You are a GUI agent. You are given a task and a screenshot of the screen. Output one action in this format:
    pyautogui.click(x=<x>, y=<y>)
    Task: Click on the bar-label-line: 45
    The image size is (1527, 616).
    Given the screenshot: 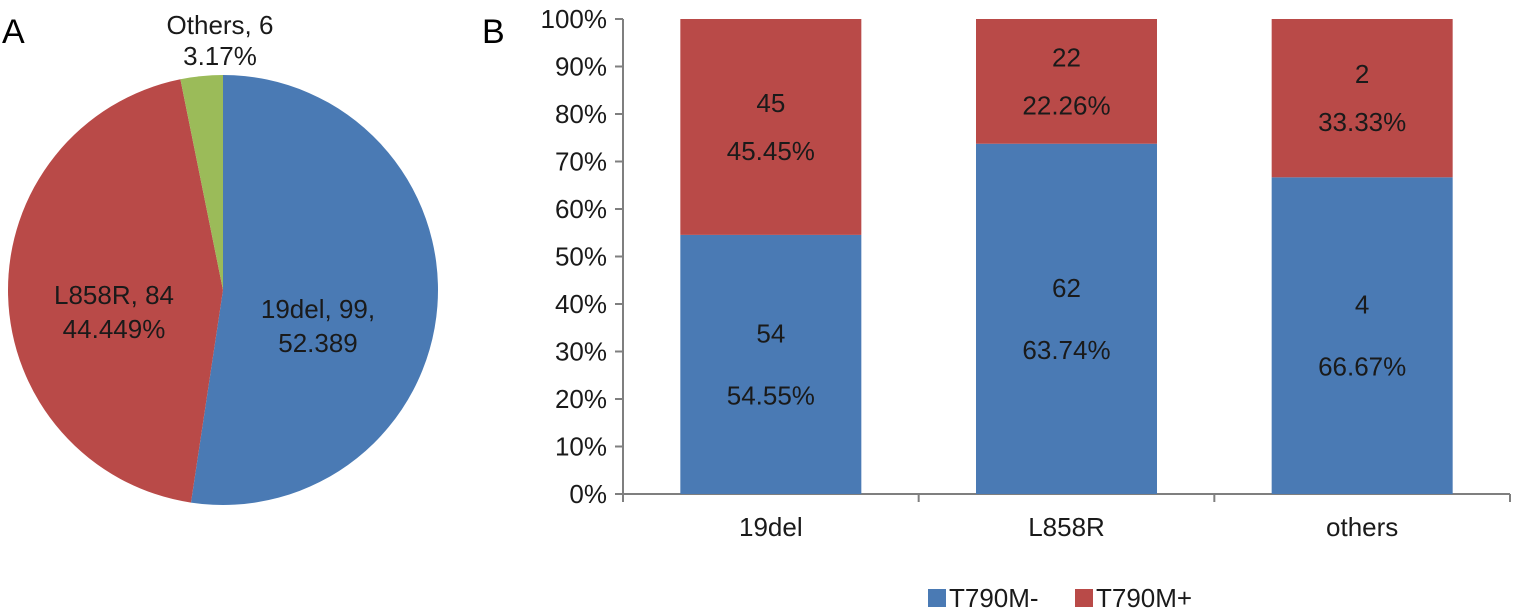 What is the action you would take?
    pyautogui.click(x=770, y=103)
    